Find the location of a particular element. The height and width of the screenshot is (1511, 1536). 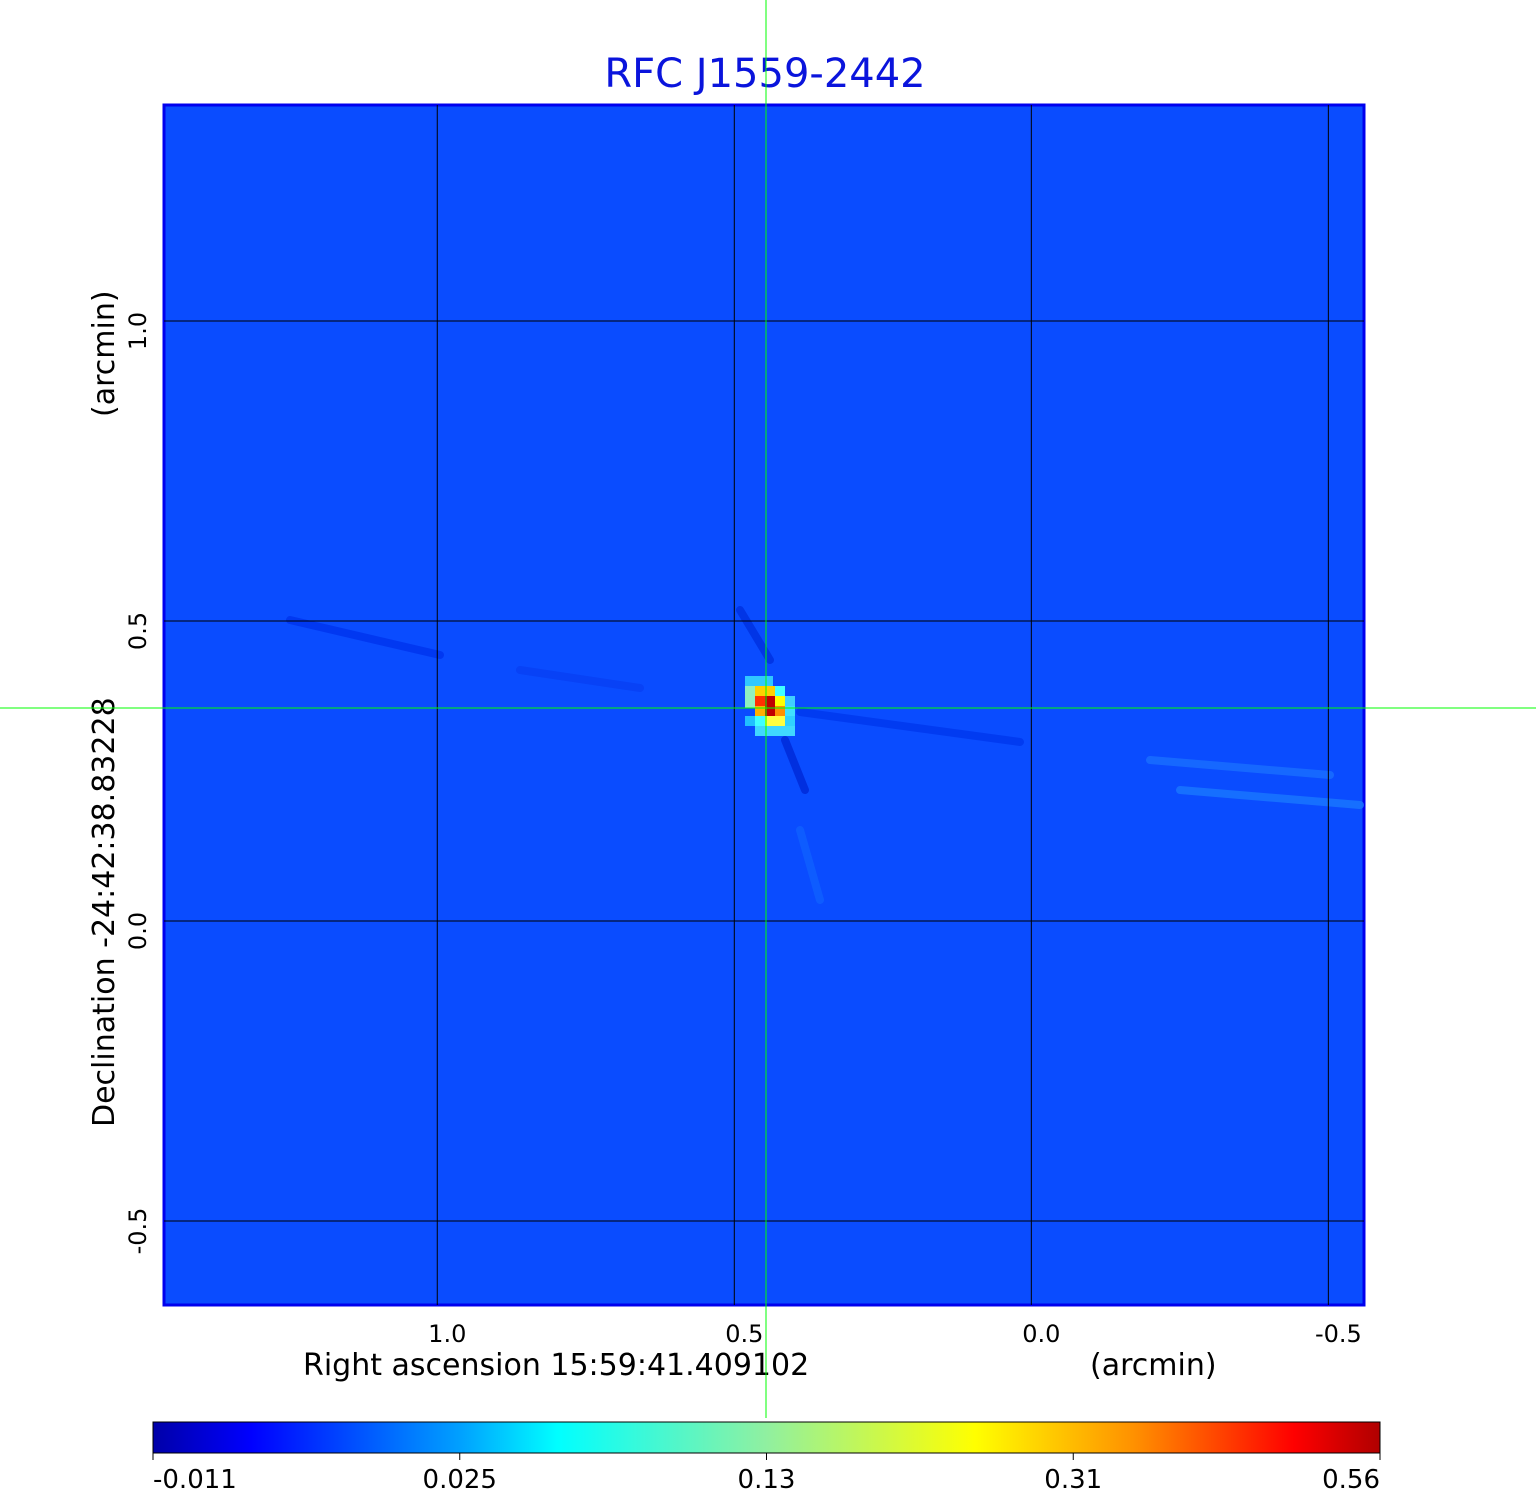

colorbar-tick-label: 0.025 is located at coordinates (460, 1480).